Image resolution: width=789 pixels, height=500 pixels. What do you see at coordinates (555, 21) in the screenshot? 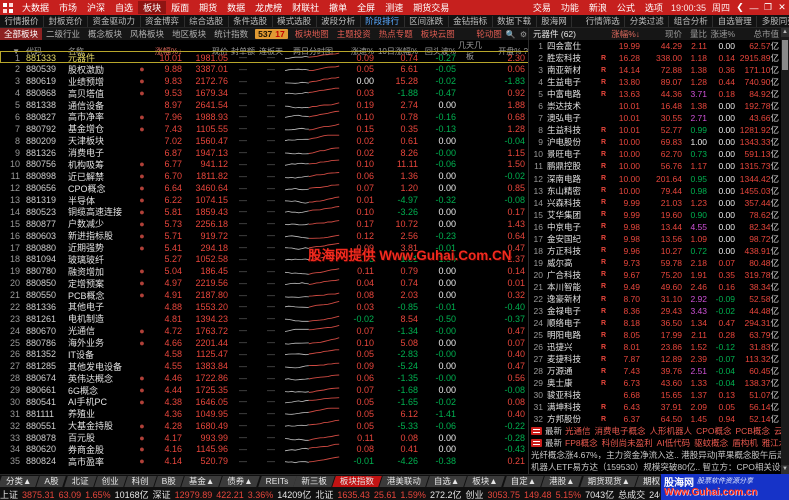
I see `toolbar-item-股海网: 股海网` at bounding box center [555, 21].